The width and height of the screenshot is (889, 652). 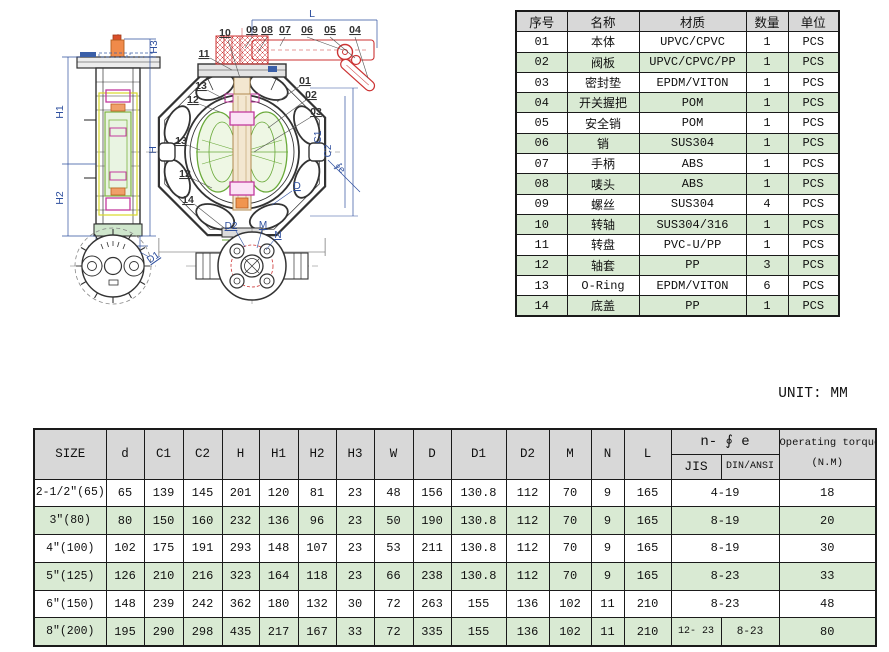 I want to click on dims-column-header: H3, so click(x=355, y=454).